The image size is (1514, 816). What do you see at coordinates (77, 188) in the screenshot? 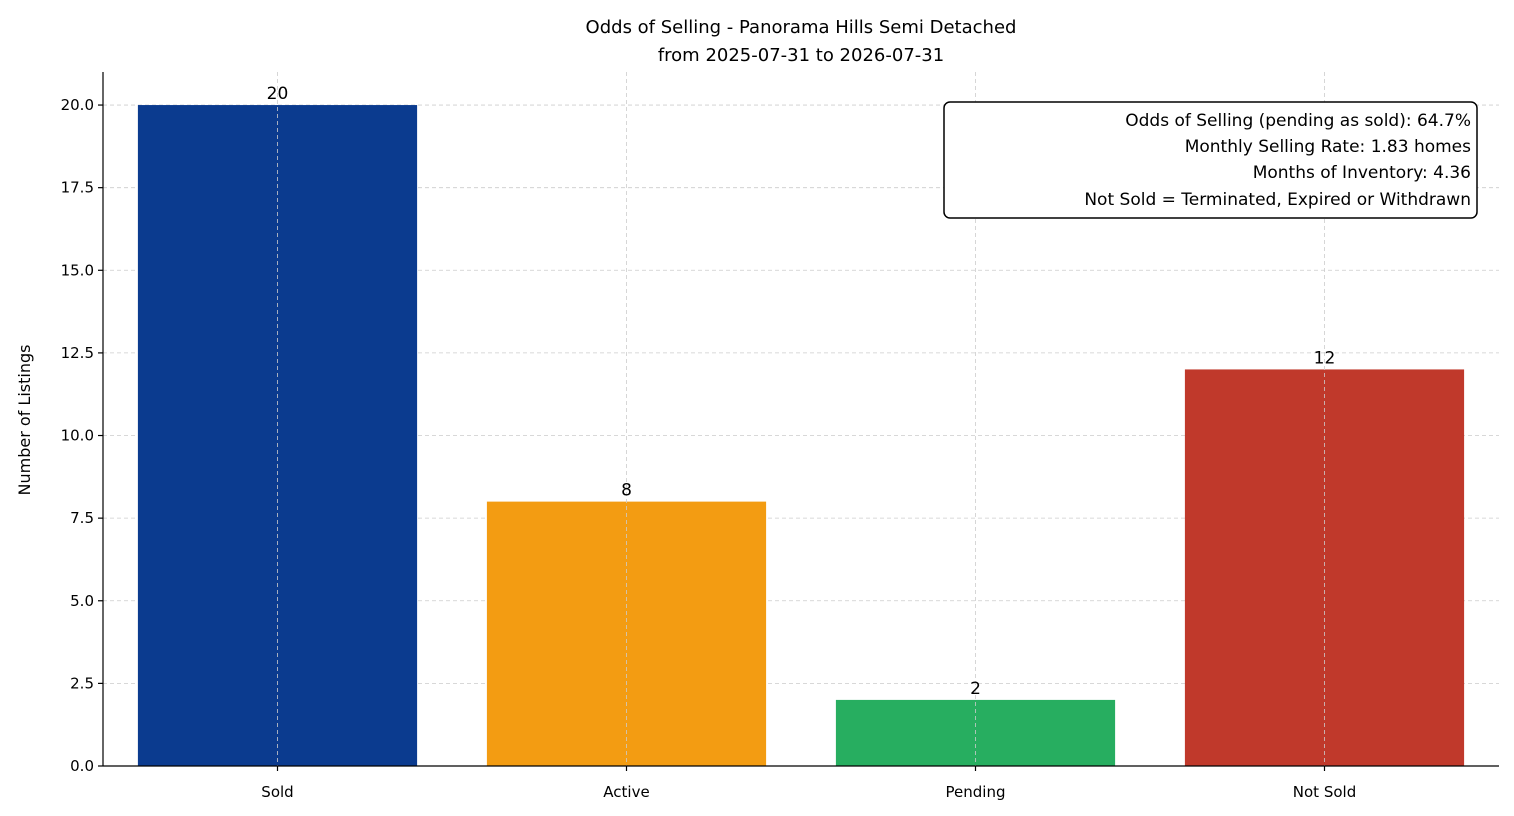
I see `y-tick-label: 17.5` at bounding box center [77, 188].